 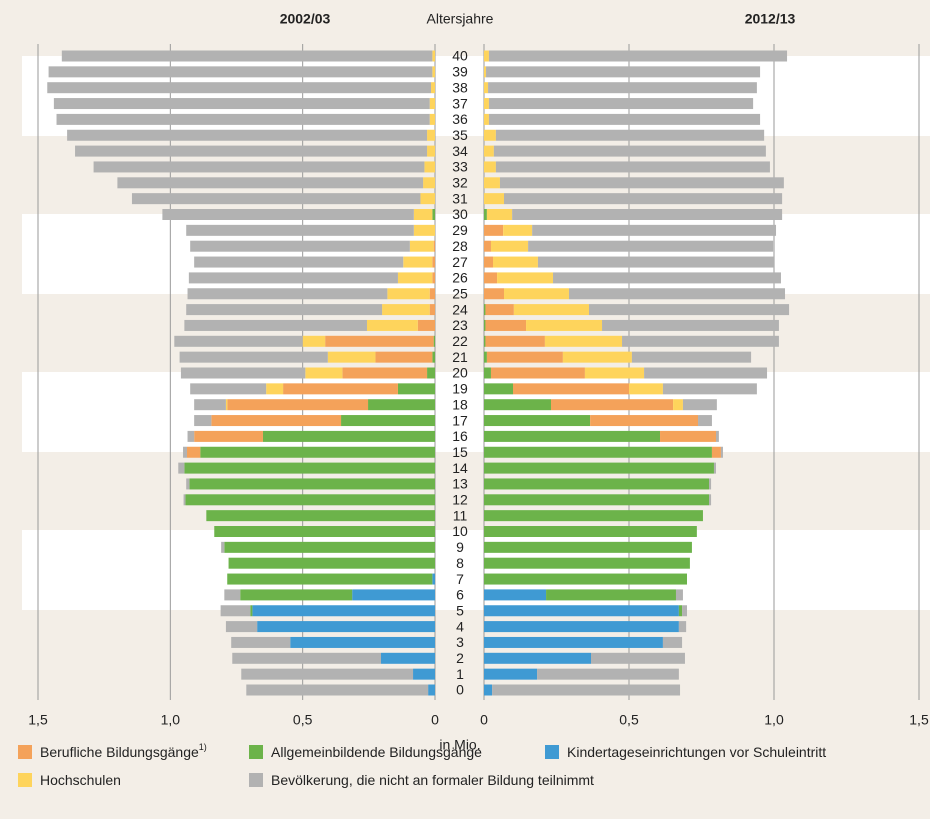 I want to click on x-tick-label: 0,5, so click(x=629, y=720).